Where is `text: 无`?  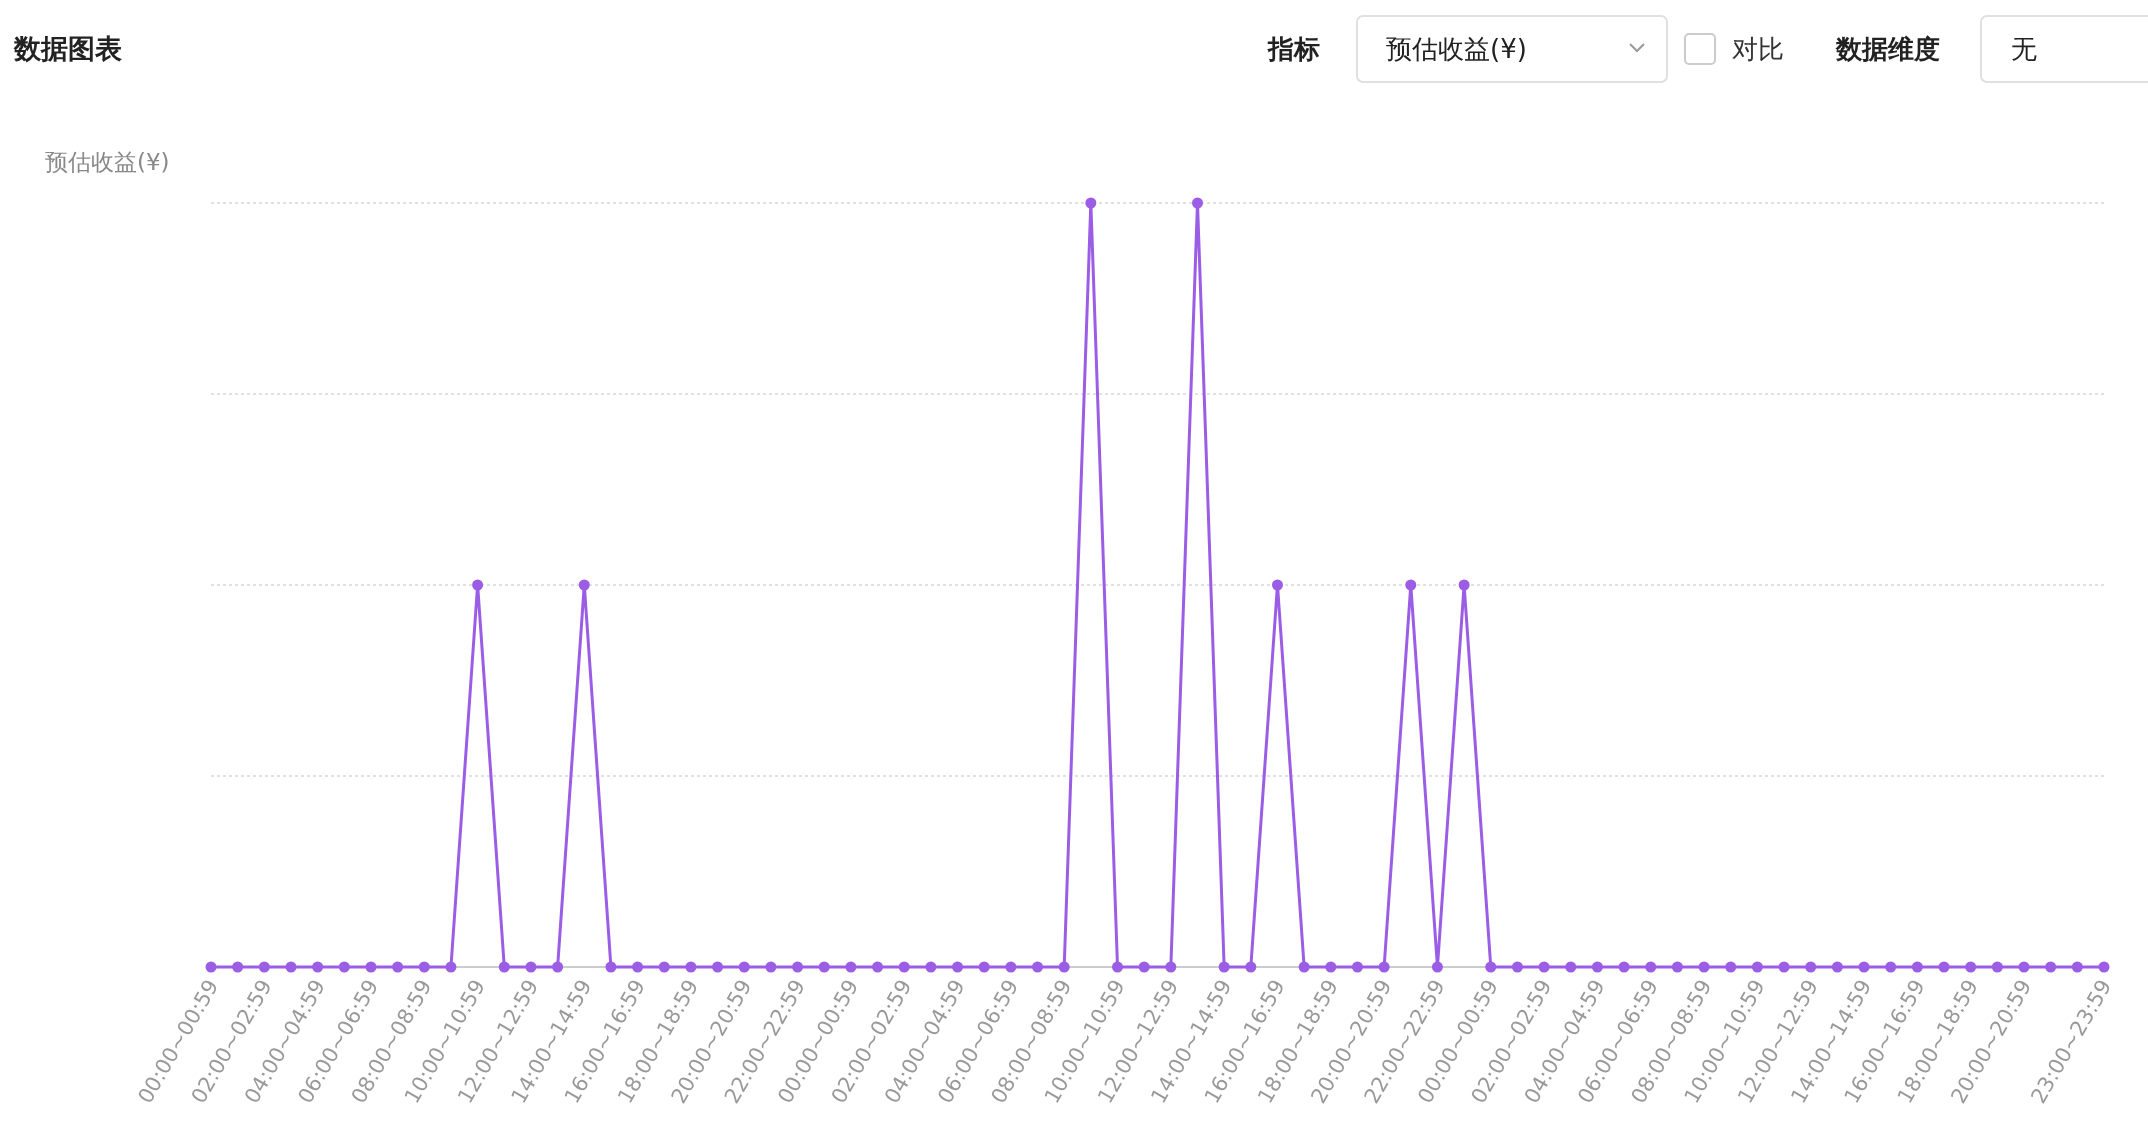
text: 无 is located at coordinates (2024, 49).